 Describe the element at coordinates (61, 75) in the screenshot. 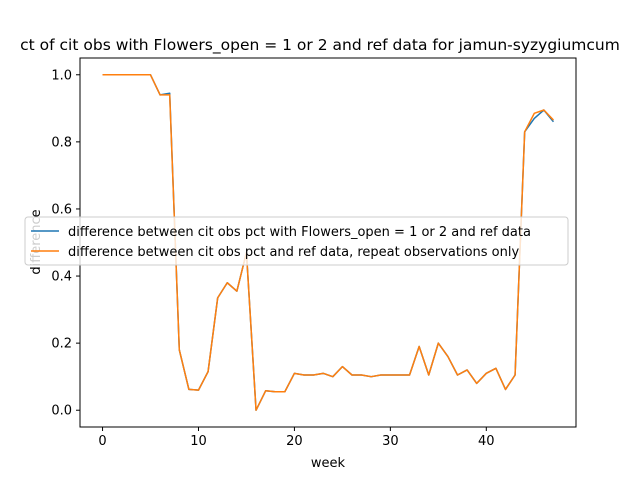

I see `y-tick-label: 1.0` at that location.